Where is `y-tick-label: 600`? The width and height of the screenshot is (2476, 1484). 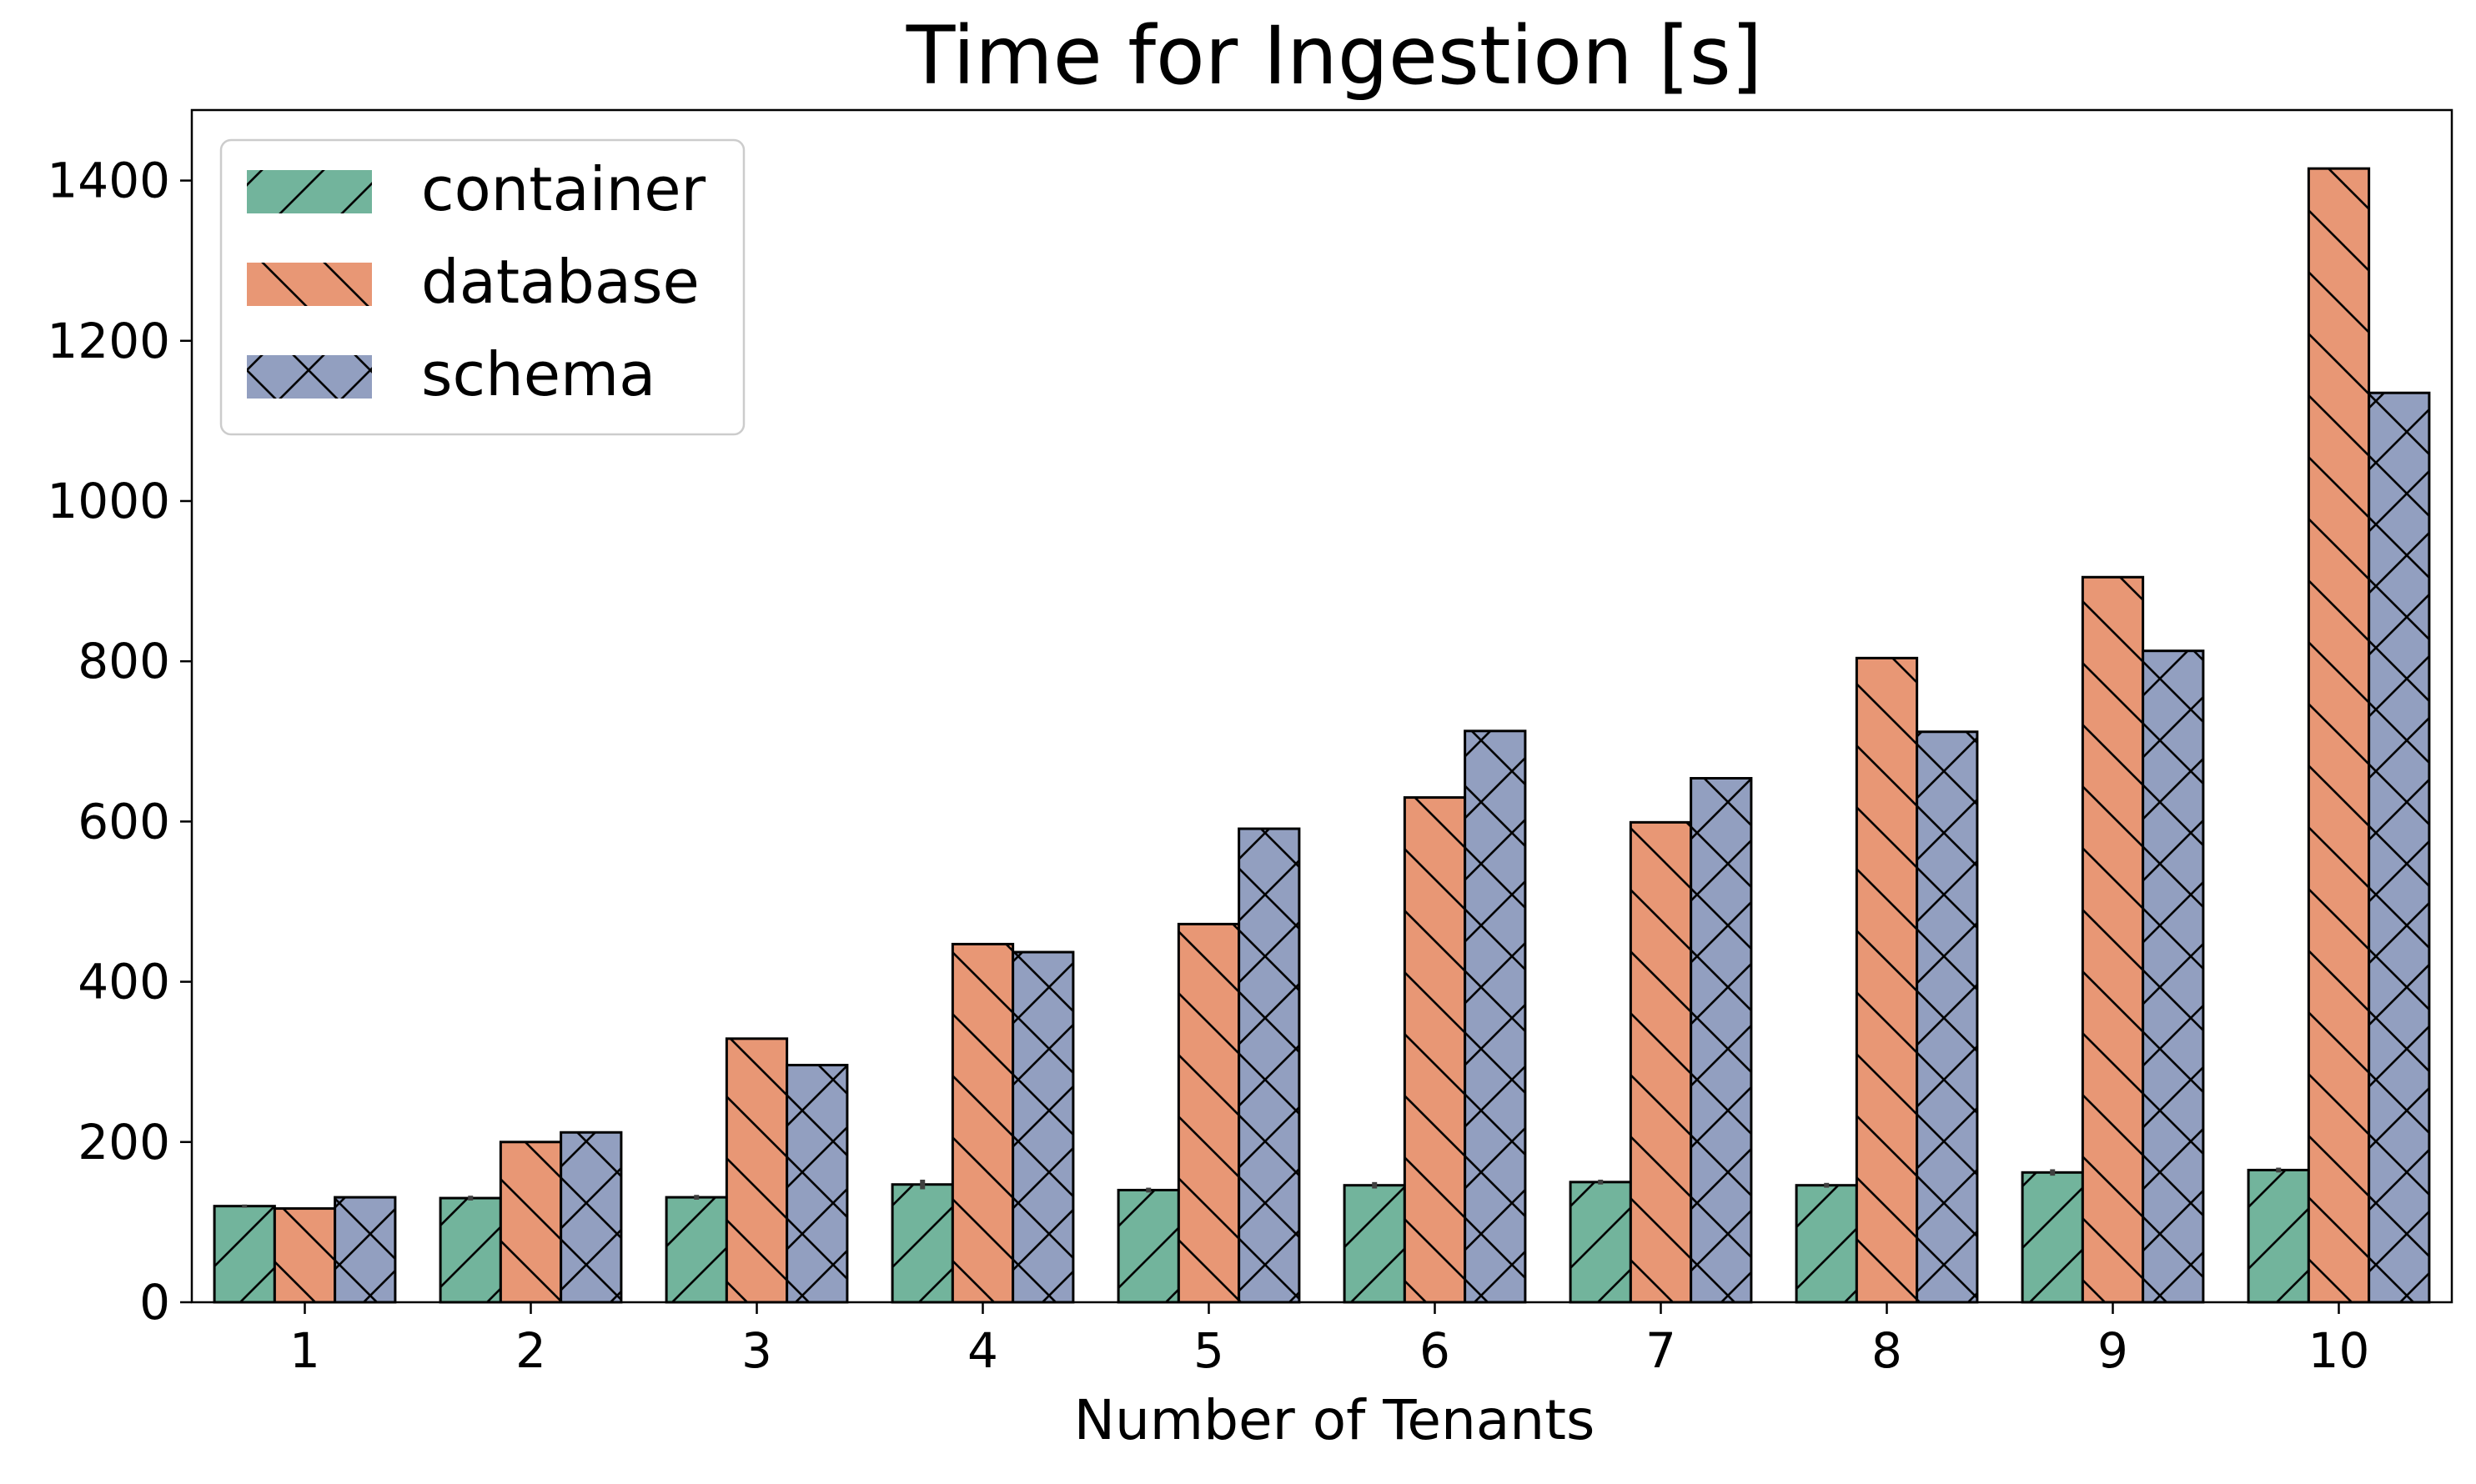 y-tick-label: 600 is located at coordinates (124, 821).